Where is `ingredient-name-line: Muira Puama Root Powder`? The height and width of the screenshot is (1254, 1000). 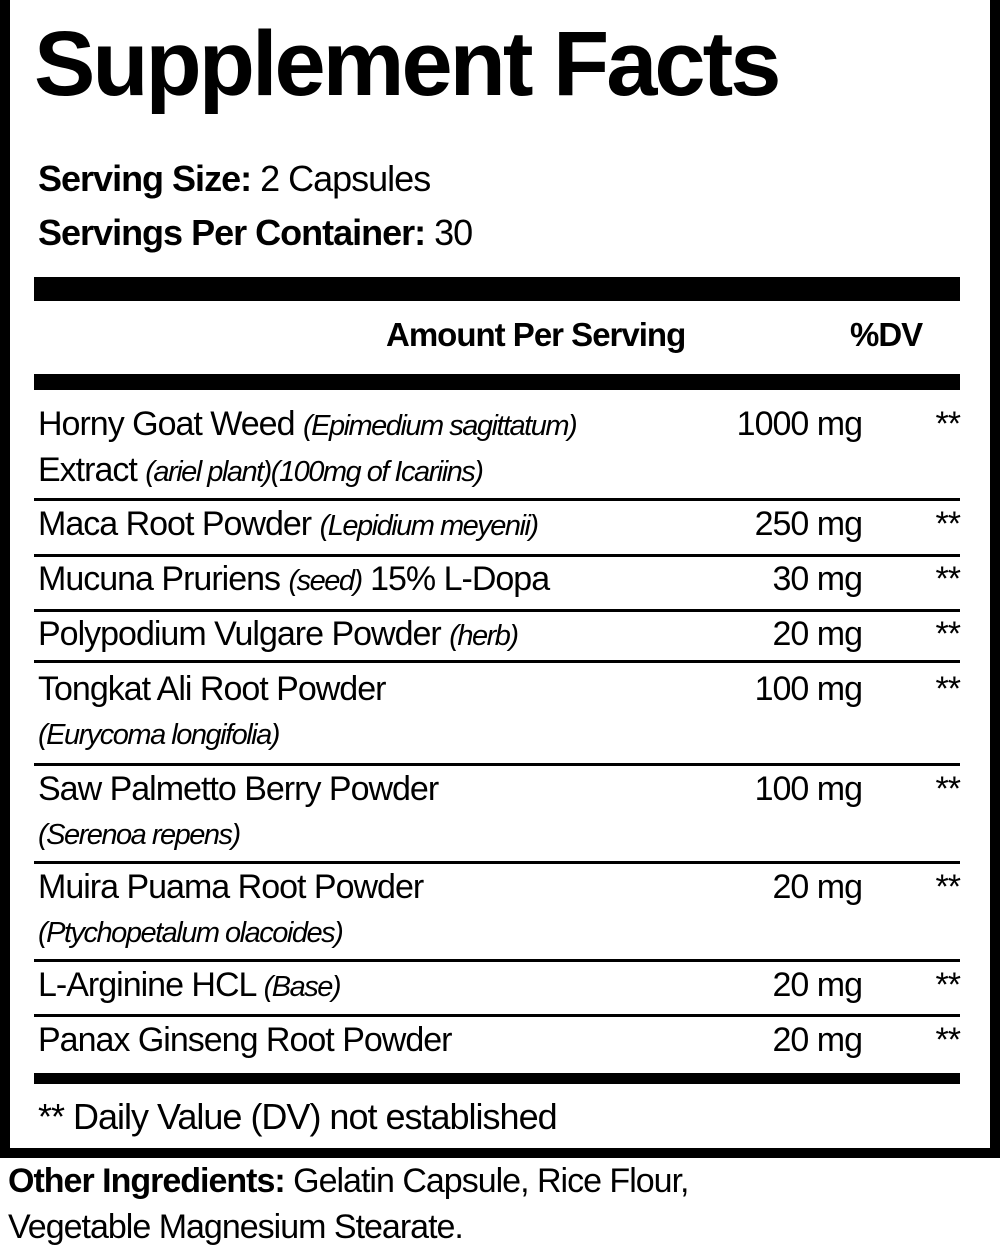 ingredient-name-line: Muira Puama Root Powder is located at coordinates (499, 887).